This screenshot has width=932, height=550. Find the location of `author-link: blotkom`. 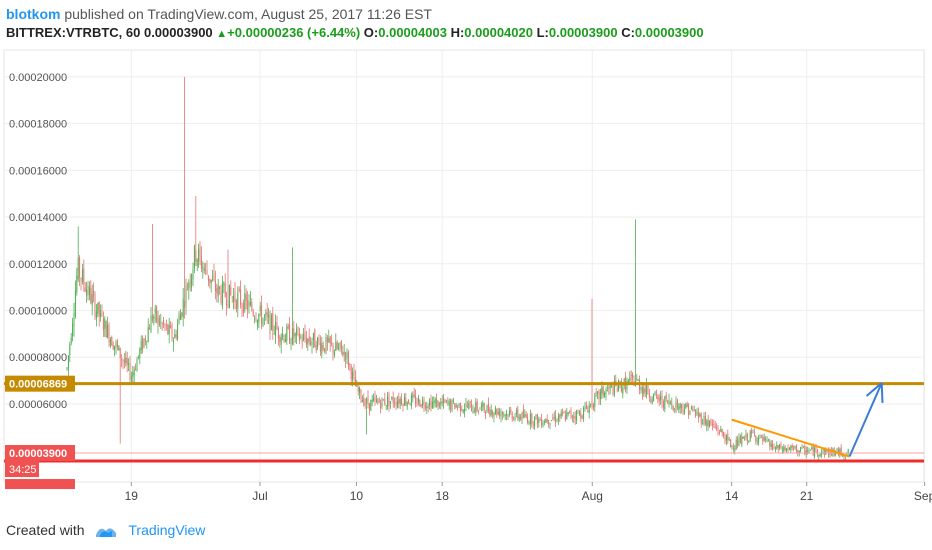

author-link: blotkom is located at coordinates (33, 14).